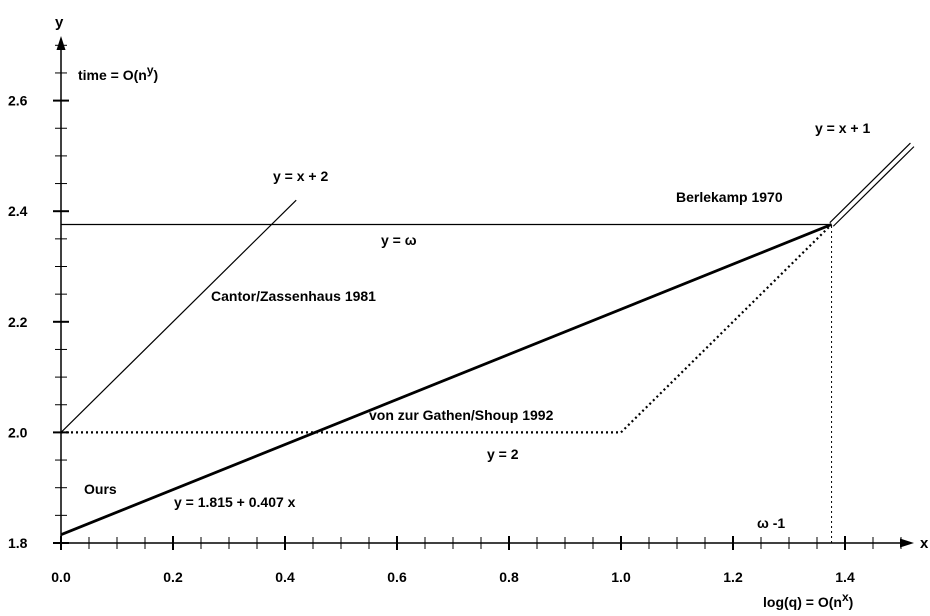  What do you see at coordinates (733, 577) in the screenshot?
I see `x-tick-label: 1.2` at bounding box center [733, 577].